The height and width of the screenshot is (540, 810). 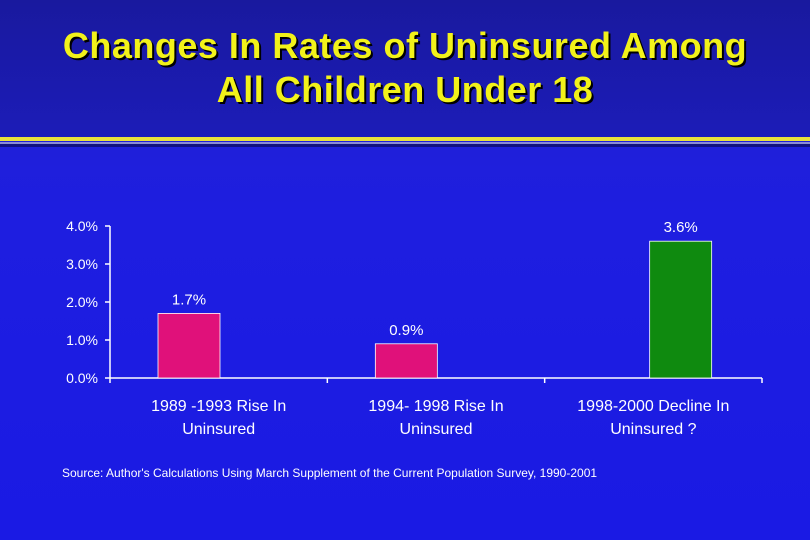 What do you see at coordinates (189, 299) in the screenshot?
I see `bar-value-label: 1.7%` at bounding box center [189, 299].